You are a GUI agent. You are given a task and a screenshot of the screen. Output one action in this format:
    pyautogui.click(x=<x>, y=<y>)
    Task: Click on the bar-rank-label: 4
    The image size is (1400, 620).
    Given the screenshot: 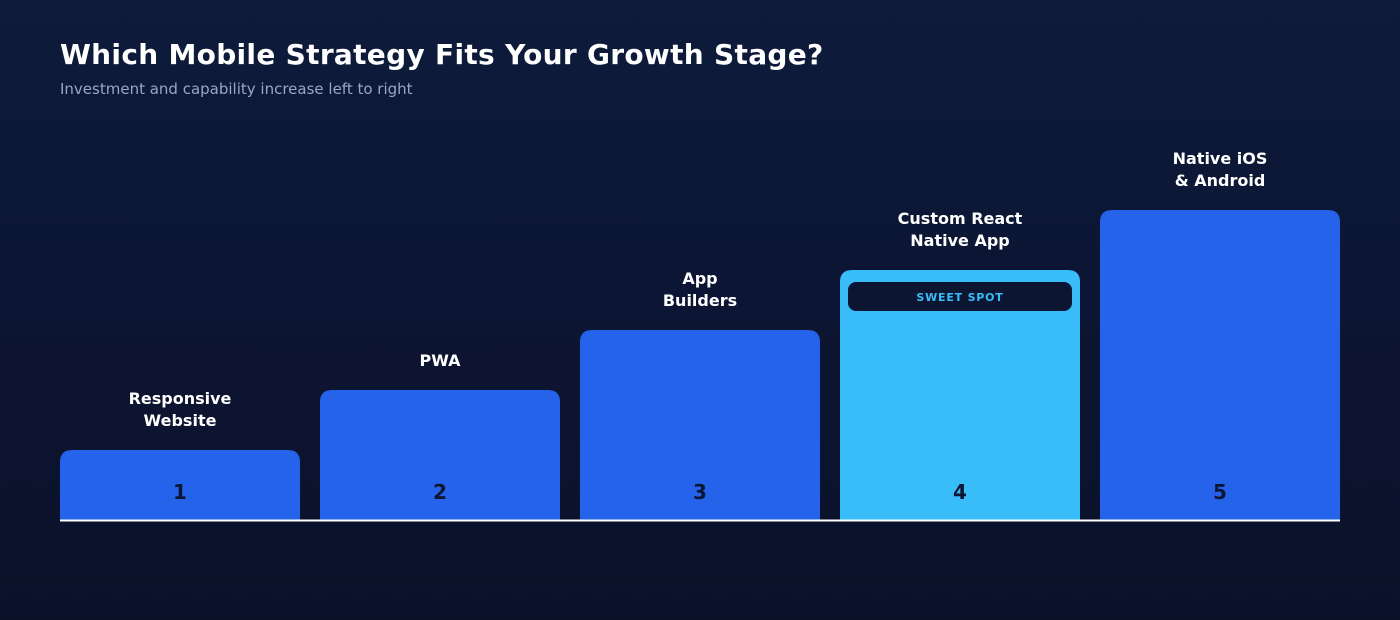 What is the action you would take?
    pyautogui.click(x=960, y=492)
    